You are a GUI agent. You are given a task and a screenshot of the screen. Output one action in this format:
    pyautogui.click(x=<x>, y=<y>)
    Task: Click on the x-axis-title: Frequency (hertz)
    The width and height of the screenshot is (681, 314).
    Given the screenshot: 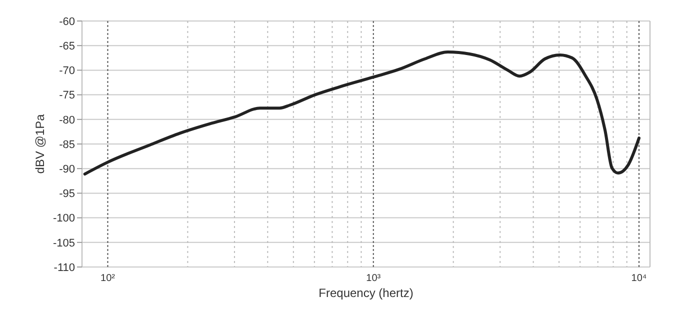 What is the action you would take?
    pyautogui.click(x=366, y=293)
    